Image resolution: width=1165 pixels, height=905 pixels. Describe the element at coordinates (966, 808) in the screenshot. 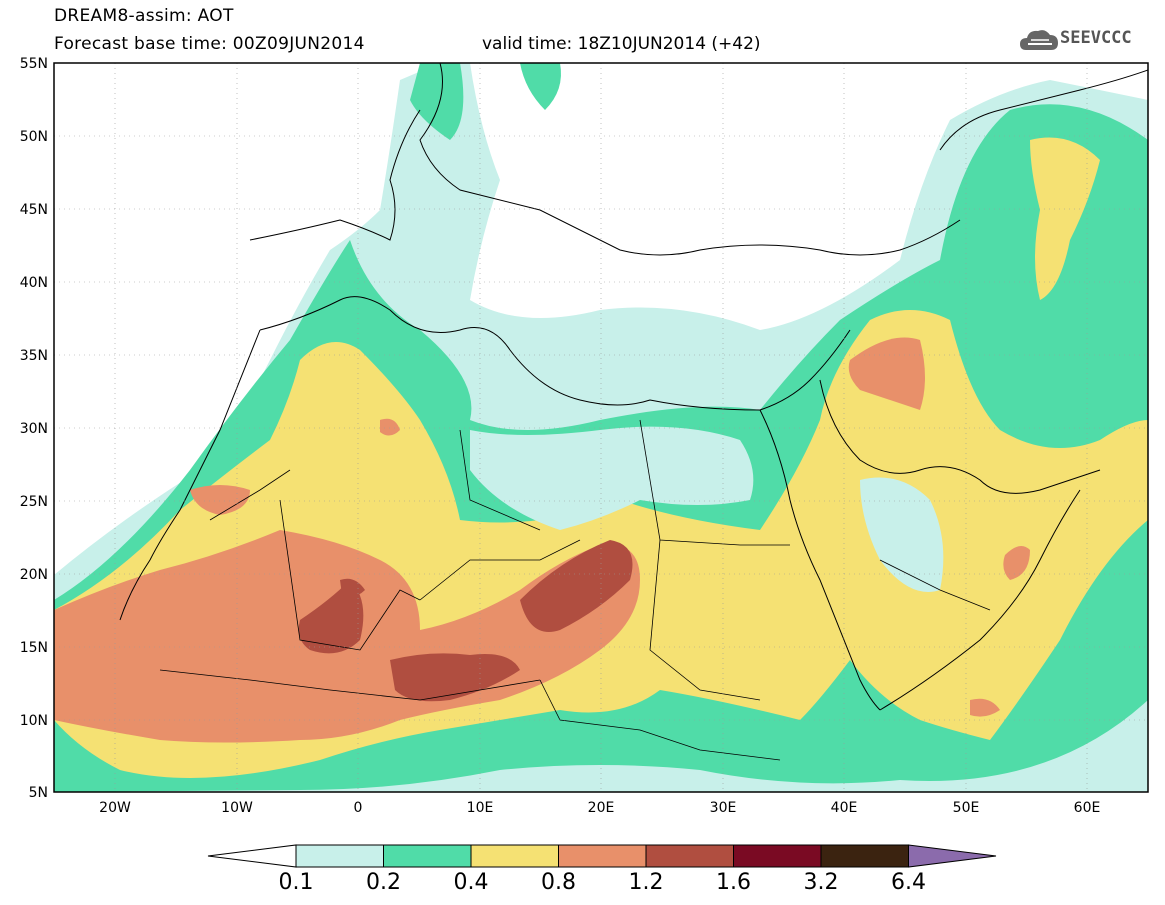

I see `lon-label: 50E` at that location.